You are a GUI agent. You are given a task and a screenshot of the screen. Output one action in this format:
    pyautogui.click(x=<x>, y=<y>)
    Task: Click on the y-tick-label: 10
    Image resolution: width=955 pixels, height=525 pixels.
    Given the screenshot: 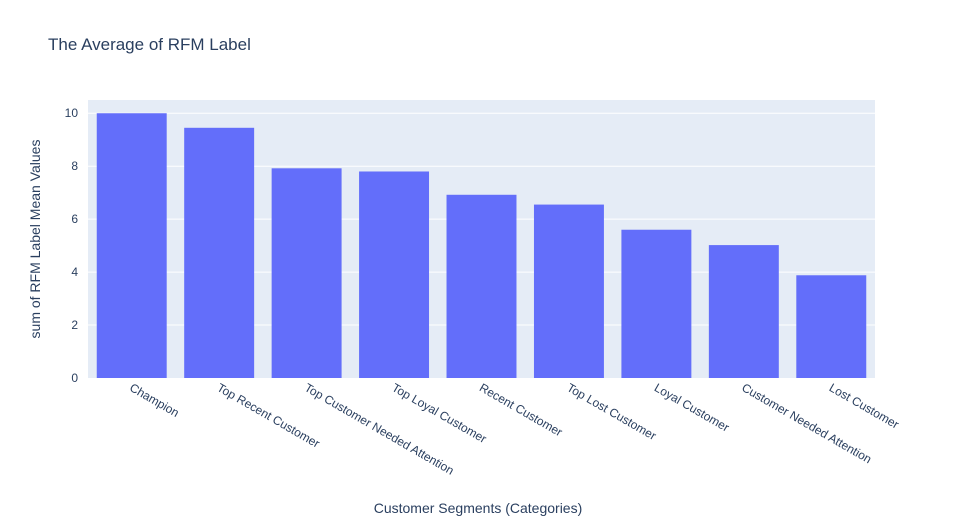 What is the action you would take?
    pyautogui.click(x=72, y=113)
    